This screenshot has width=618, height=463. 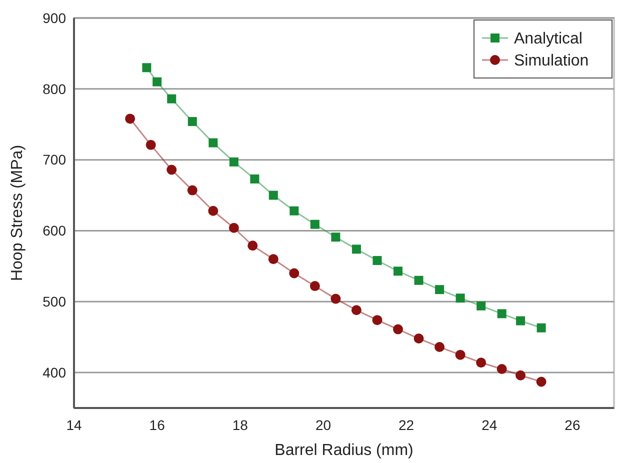 I want to click on x-axis-title: Barrel Radius (mm), so click(x=344, y=450).